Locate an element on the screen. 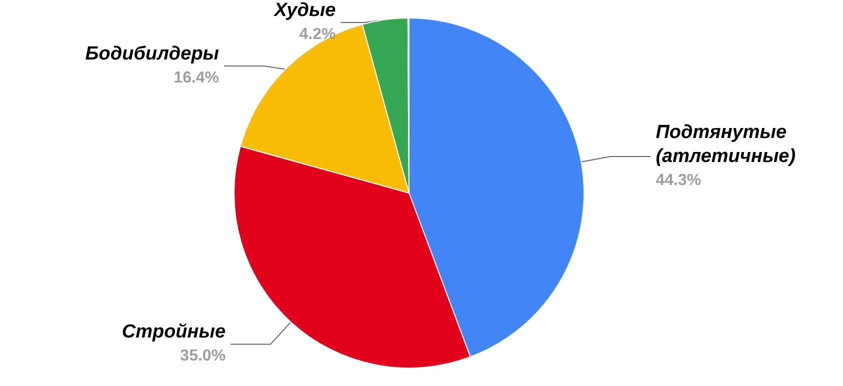 The height and width of the screenshot is (386, 843). data-label: 4.2% is located at coordinates (317, 34).